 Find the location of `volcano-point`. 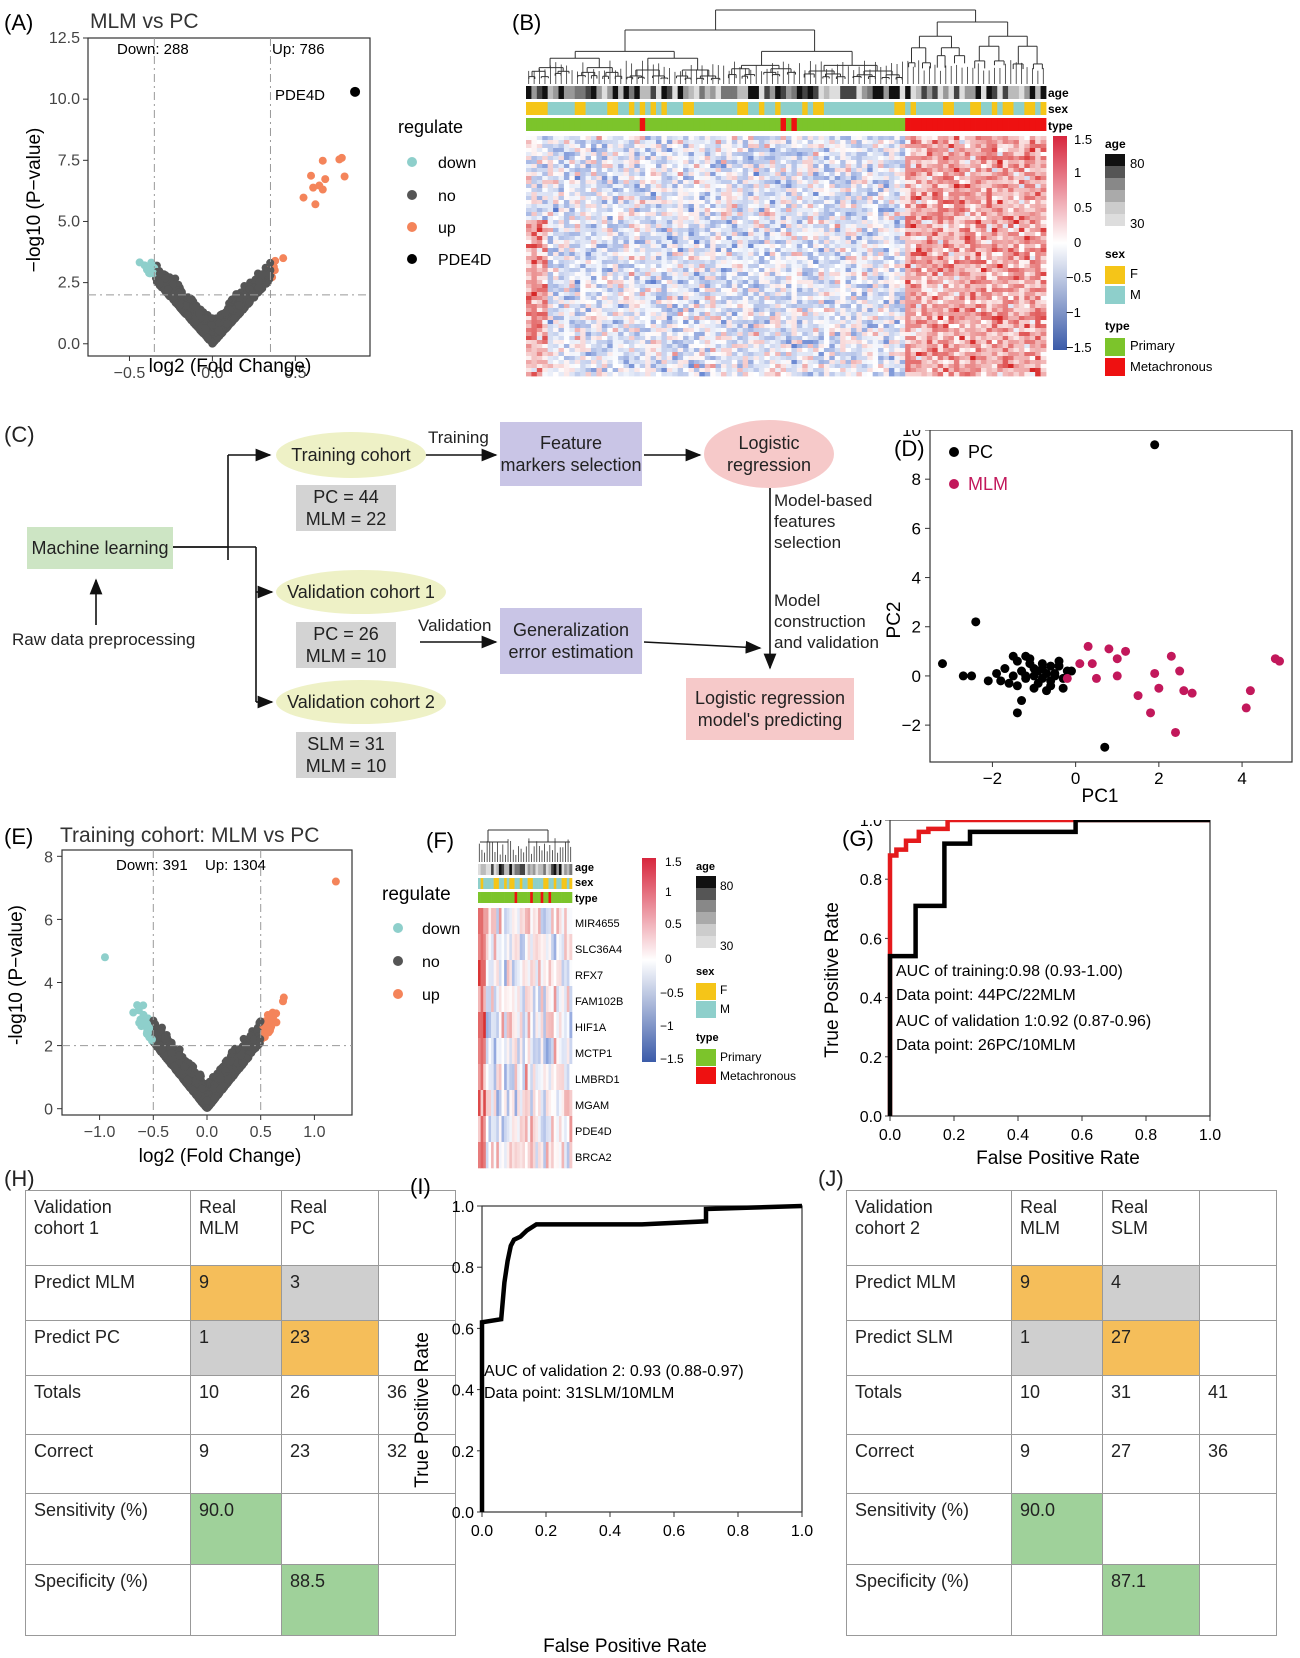

volcano-point is located at coordinates (283, 258).